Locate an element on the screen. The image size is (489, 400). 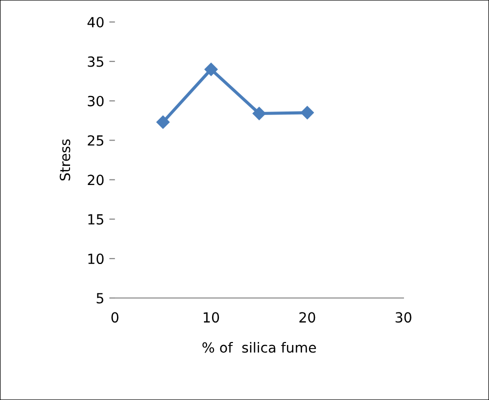
x-tick-label: 30 is located at coordinates (404, 317).